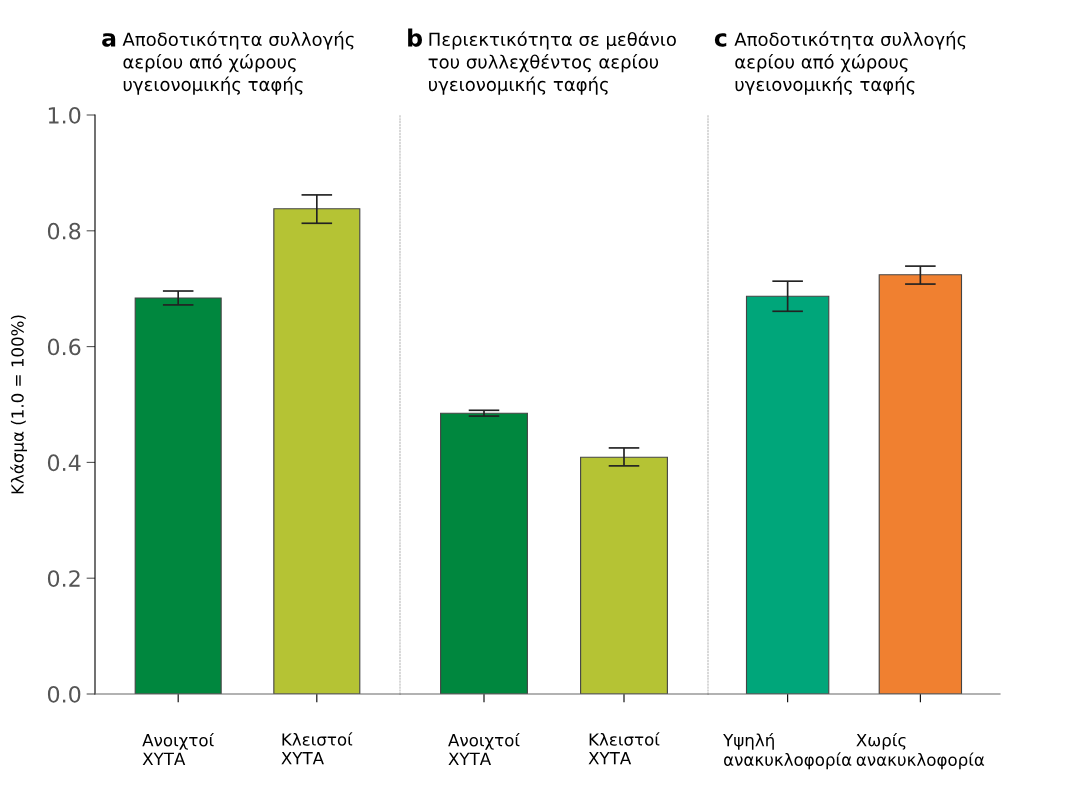 This screenshot has width=1083, height=787. I want to click on y-tick-label: 1.0, so click(64, 115).